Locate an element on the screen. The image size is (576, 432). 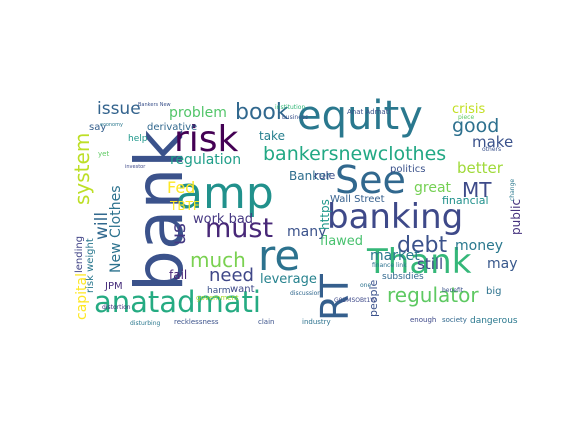
cloud-word: harm is located at coordinates (219, 291).